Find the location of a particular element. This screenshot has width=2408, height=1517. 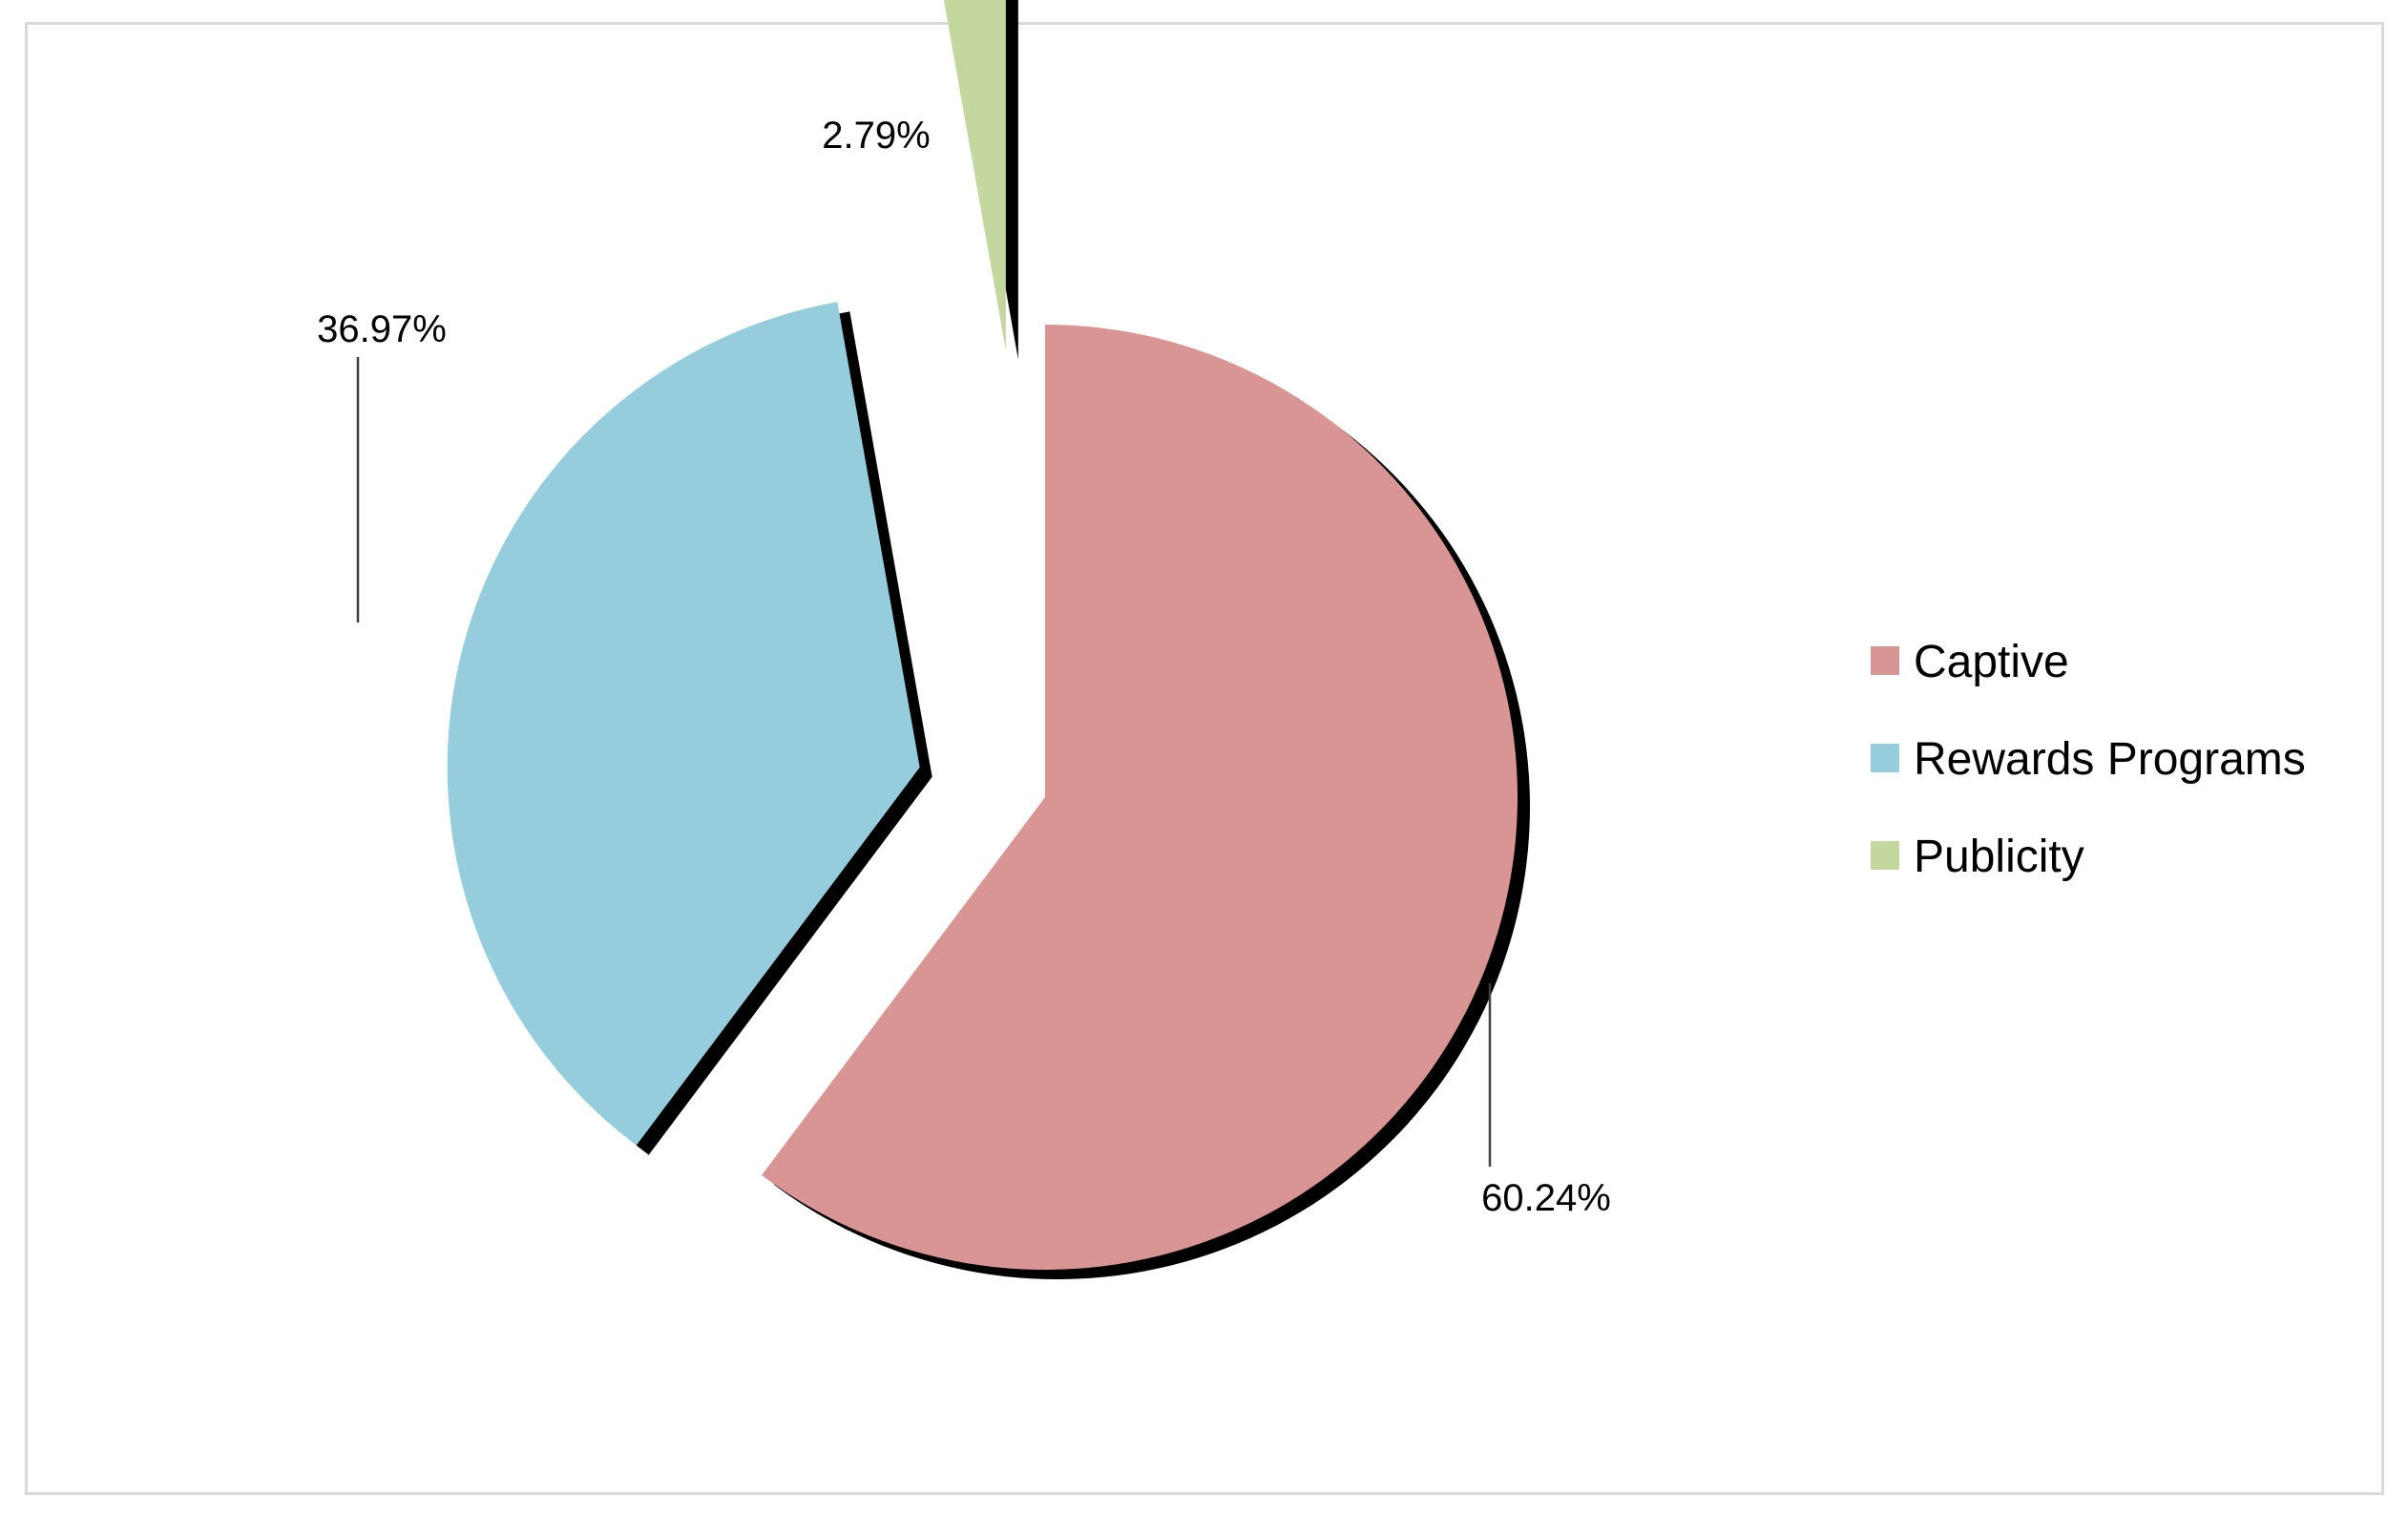

legend-swatch-publicity is located at coordinates (1885, 855).